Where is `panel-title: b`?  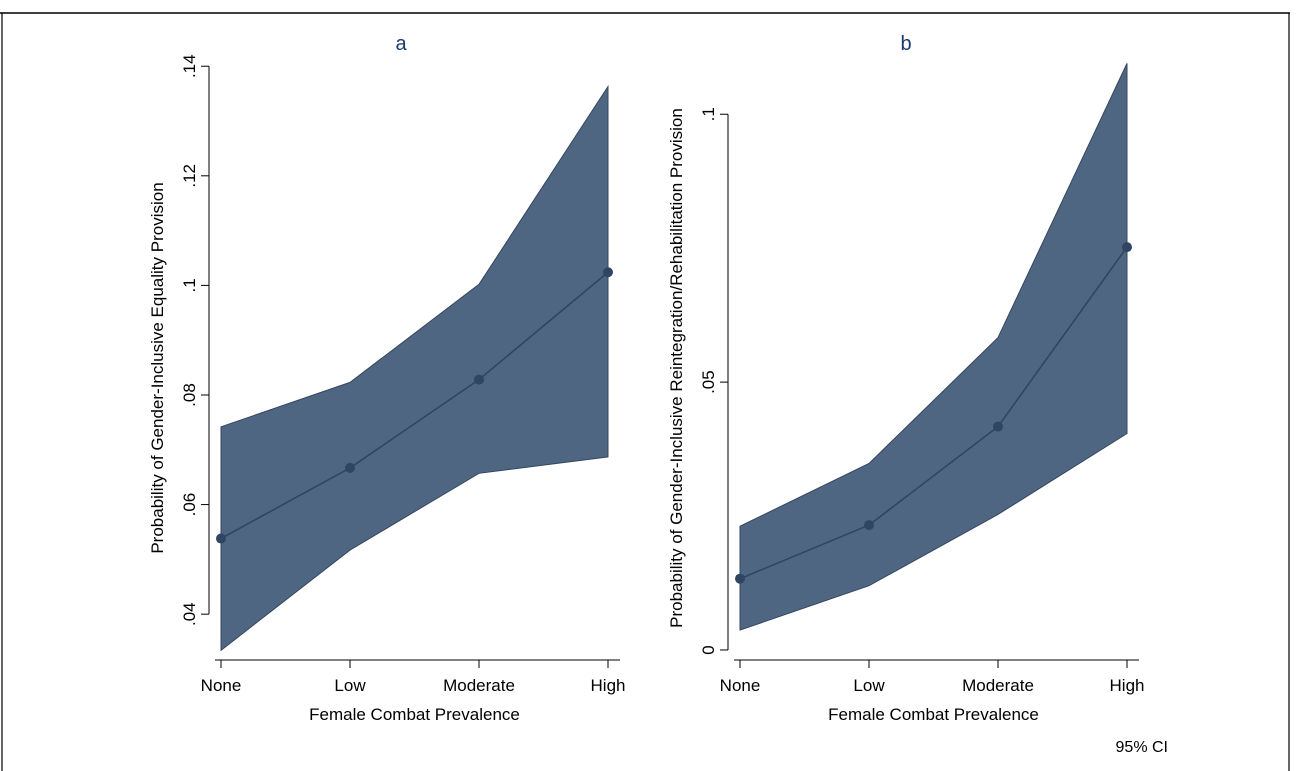
panel-title: b is located at coordinates (905, 44).